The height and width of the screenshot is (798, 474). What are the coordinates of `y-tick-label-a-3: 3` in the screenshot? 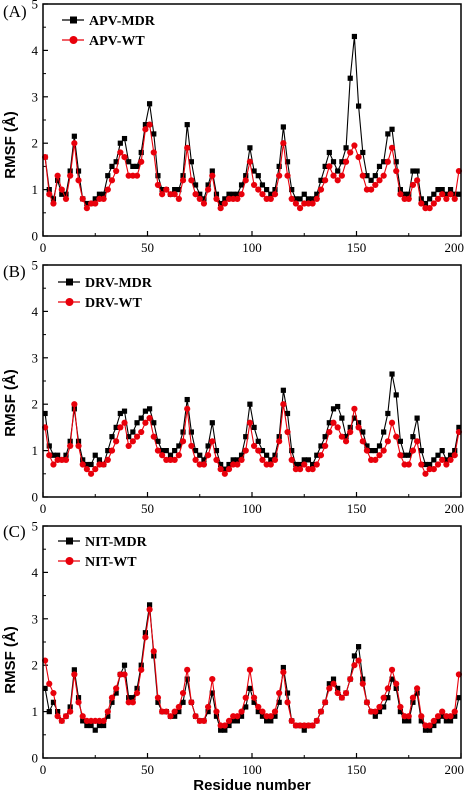 It's located at (35, 96).